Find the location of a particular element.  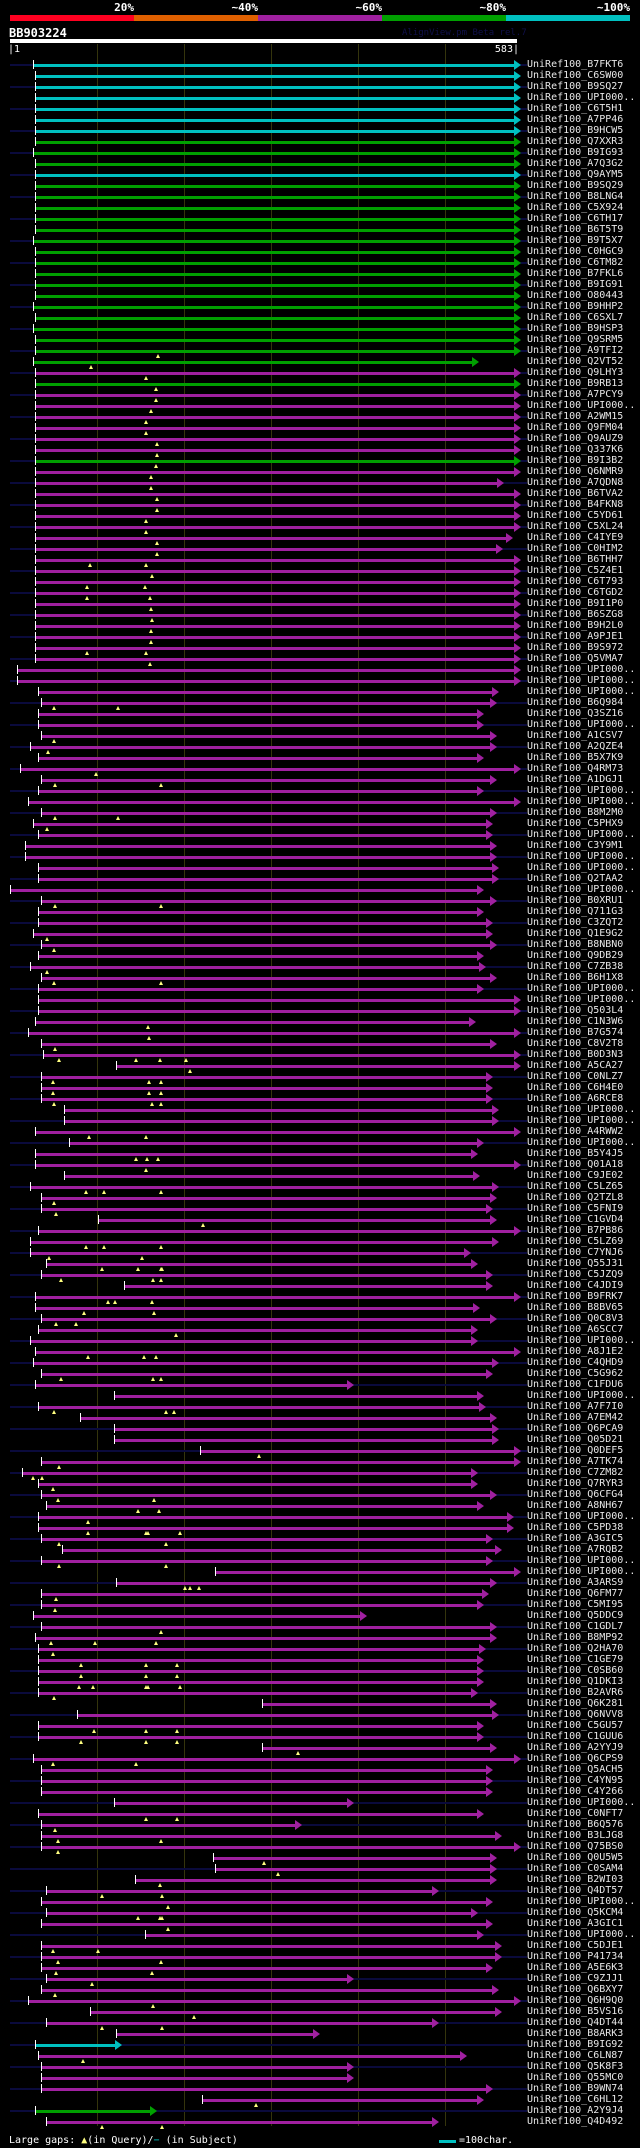

hit-label: UniRef100_C8V2T8 is located at coordinates (575, 1043).